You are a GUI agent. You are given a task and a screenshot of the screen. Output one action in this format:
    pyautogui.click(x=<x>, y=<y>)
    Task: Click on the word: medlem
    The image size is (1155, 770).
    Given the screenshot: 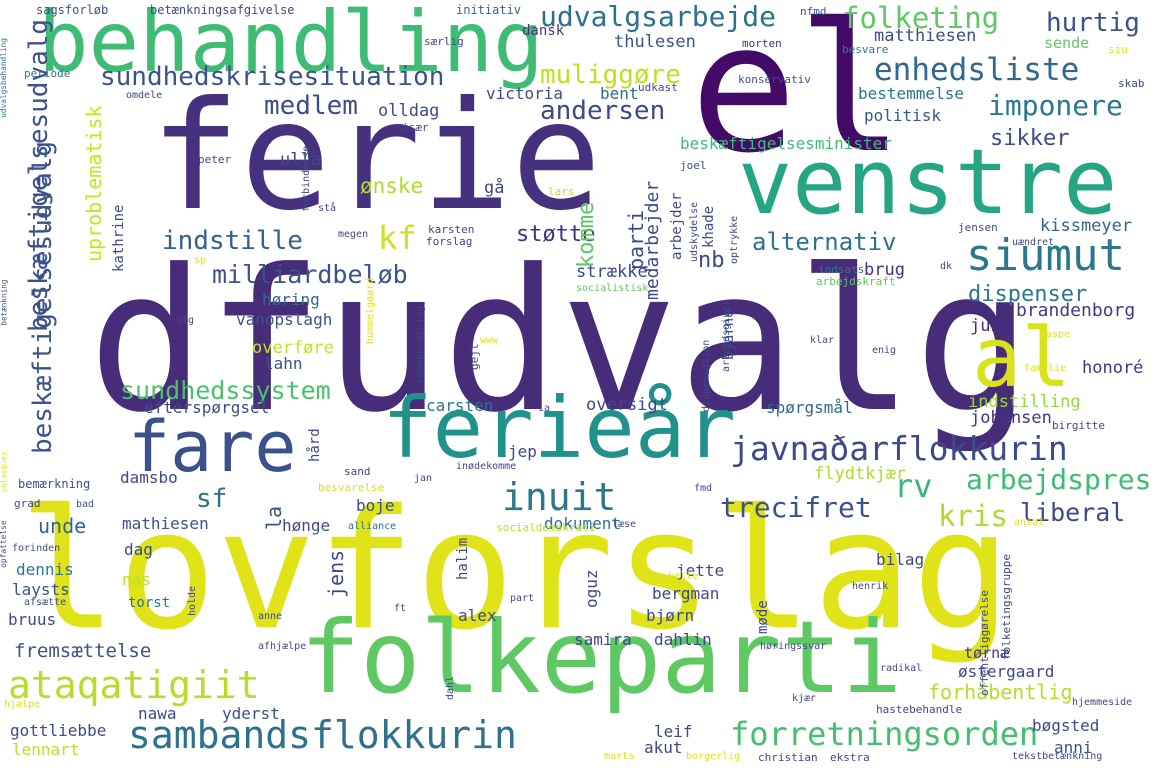 What is the action you would take?
    pyautogui.click(x=311, y=106)
    